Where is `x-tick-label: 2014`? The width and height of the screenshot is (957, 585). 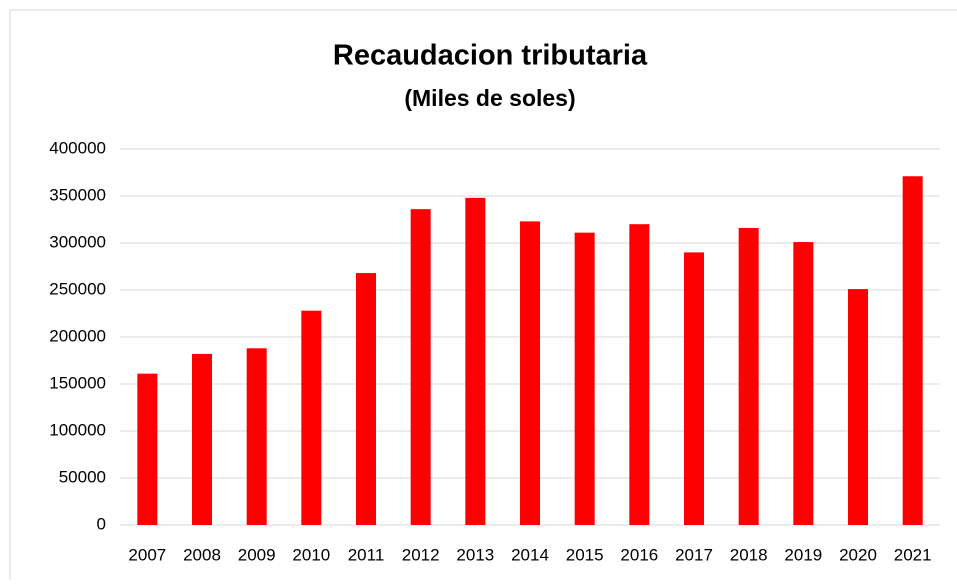 x-tick-label: 2014 is located at coordinates (530, 554).